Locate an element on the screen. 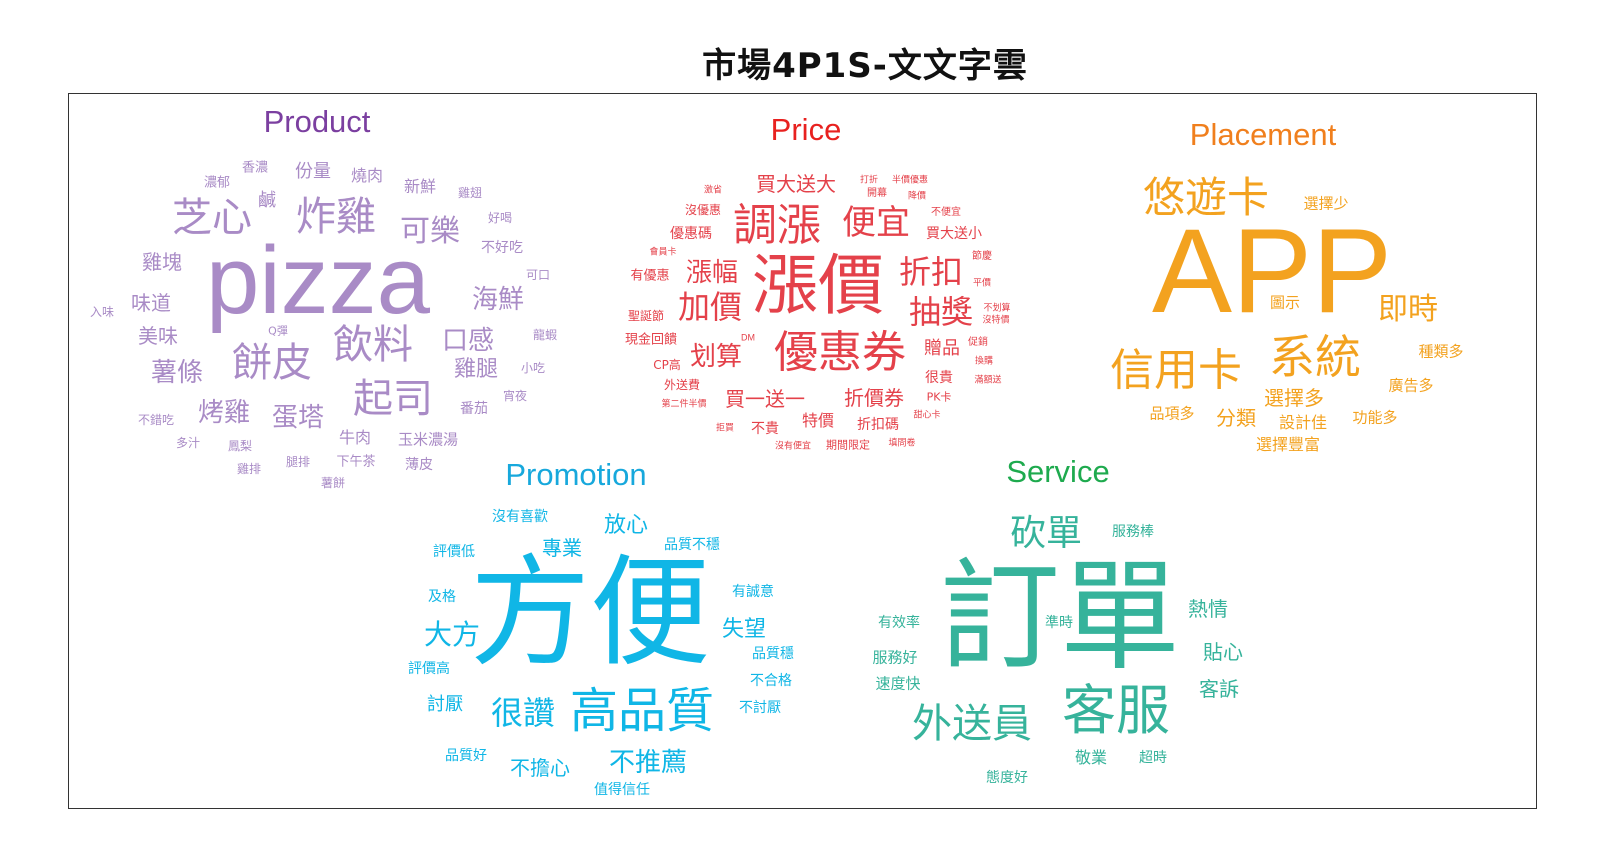  price-word: 漲價 is located at coordinates (818, 285).